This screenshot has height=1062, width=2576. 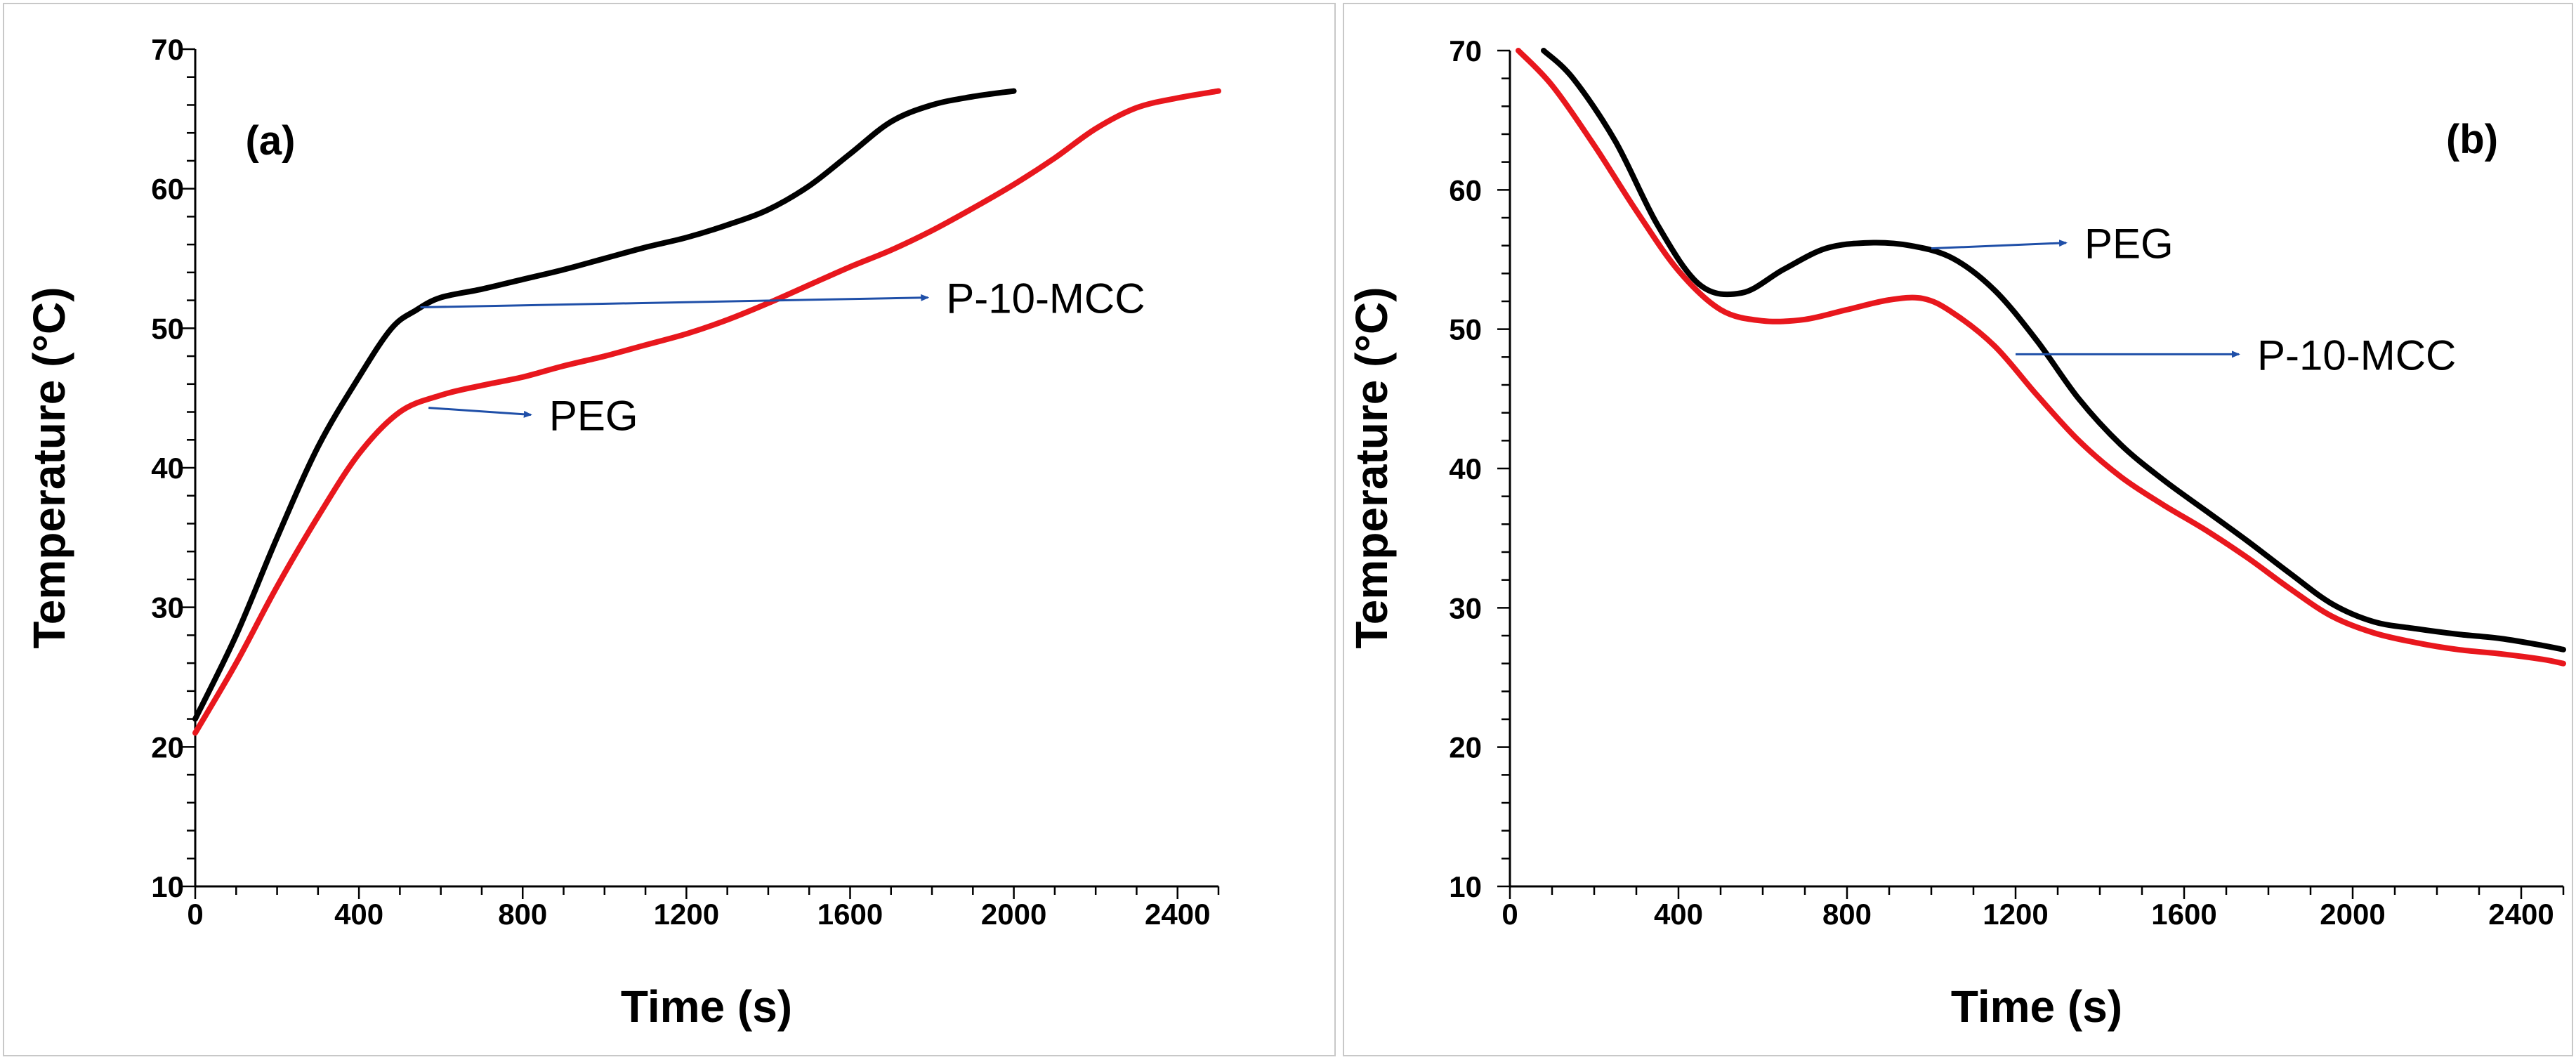 I want to click on panel-b-x-axis-title: Time (s), so click(x=2036, y=1006).